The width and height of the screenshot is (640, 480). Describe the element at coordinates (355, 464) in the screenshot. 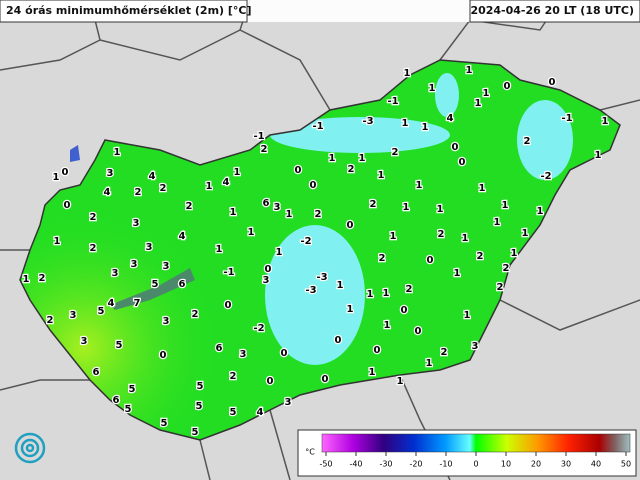

I see `legend-tick-label: -40` at that location.